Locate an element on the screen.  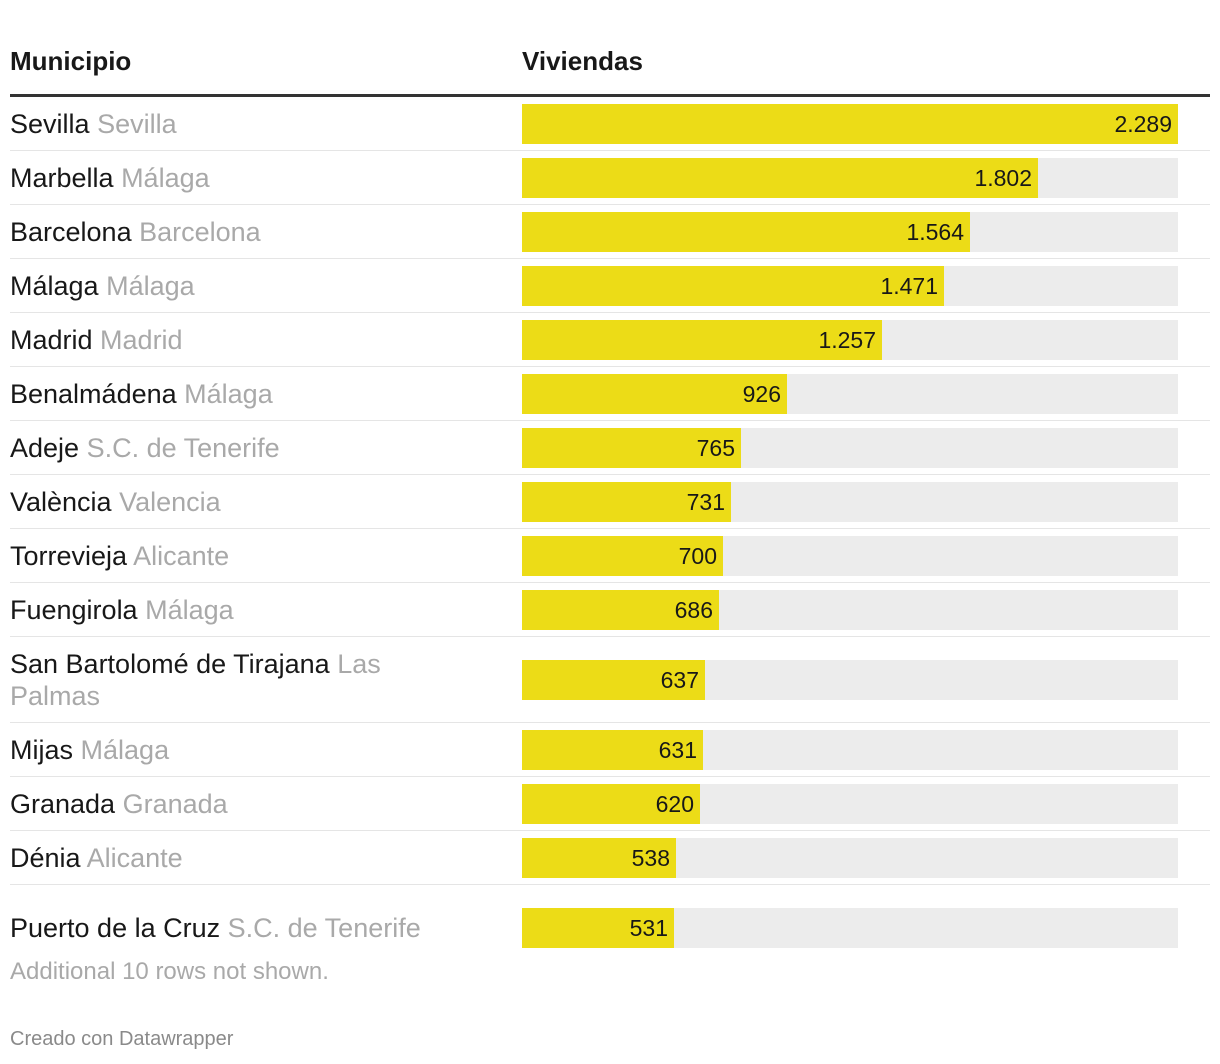
municipio-name: Fuengirola is located at coordinates (74, 609).